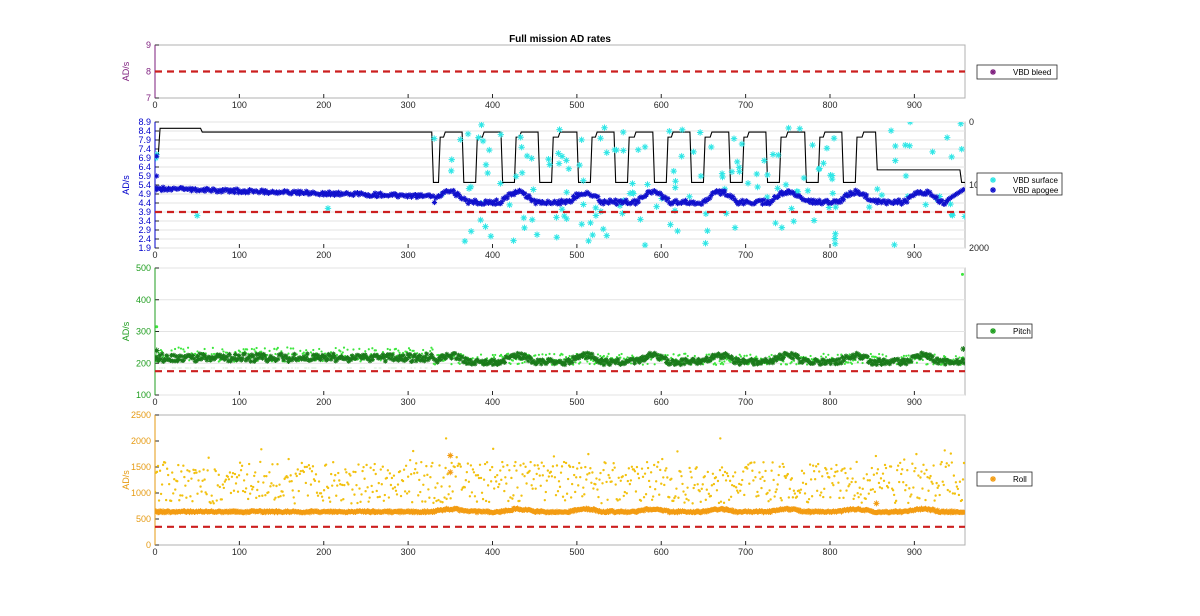 This screenshot has width=1200, height=616. I want to click on y-tick-label: 1500, so click(141, 467).